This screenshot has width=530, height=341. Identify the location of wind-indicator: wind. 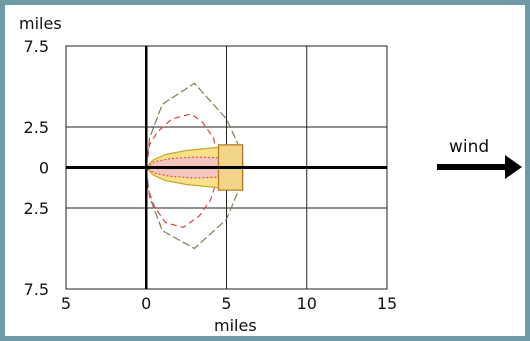
(479, 158).